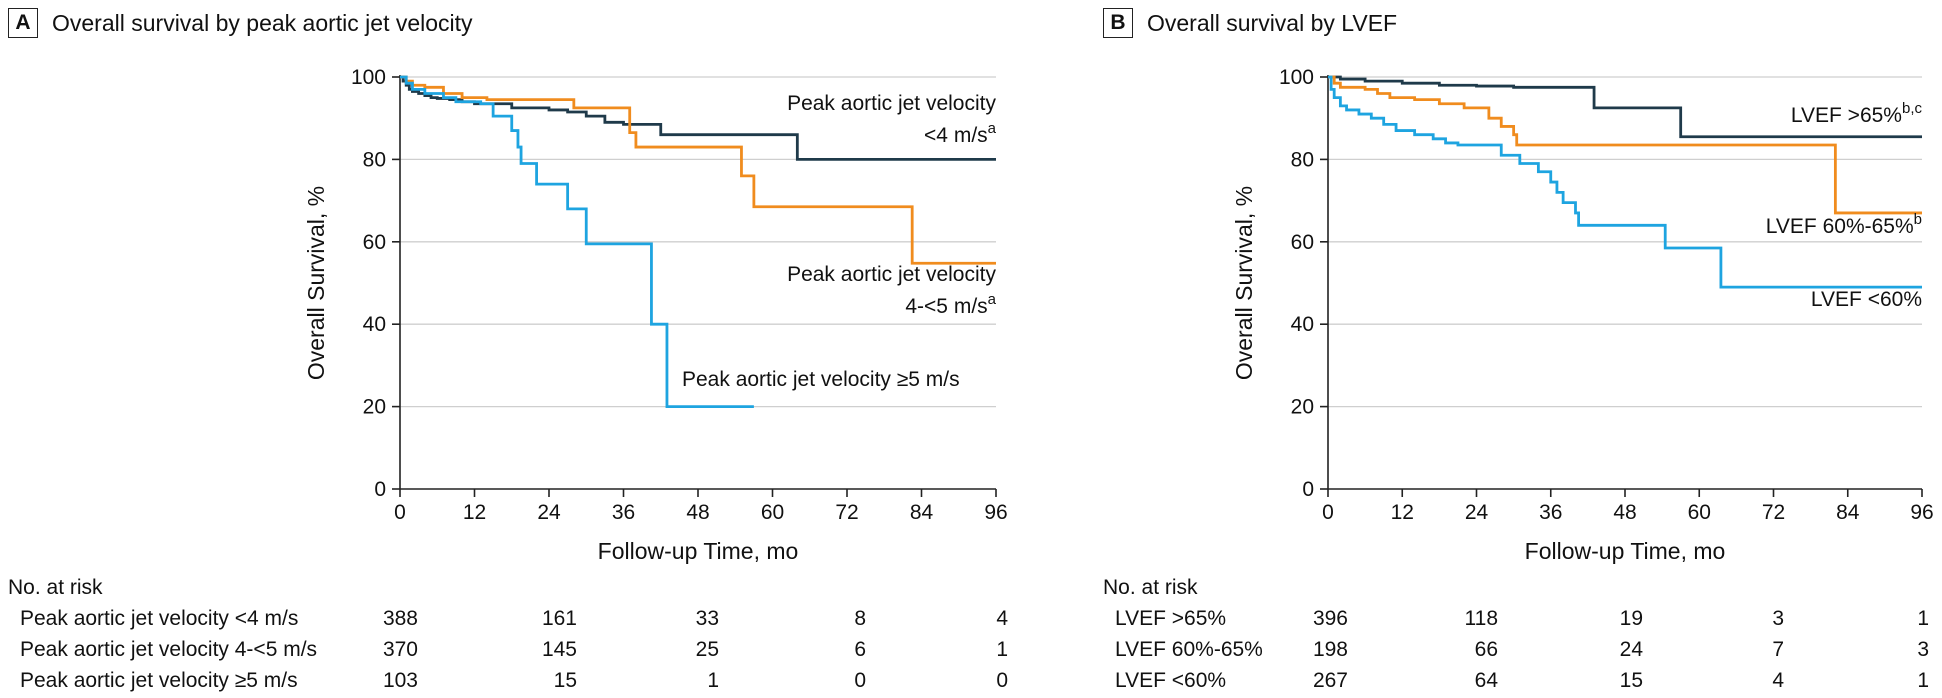 The height and width of the screenshot is (698, 1942). Describe the element at coordinates (1118, 23) in the screenshot. I see `panel-b-letter: B` at that location.